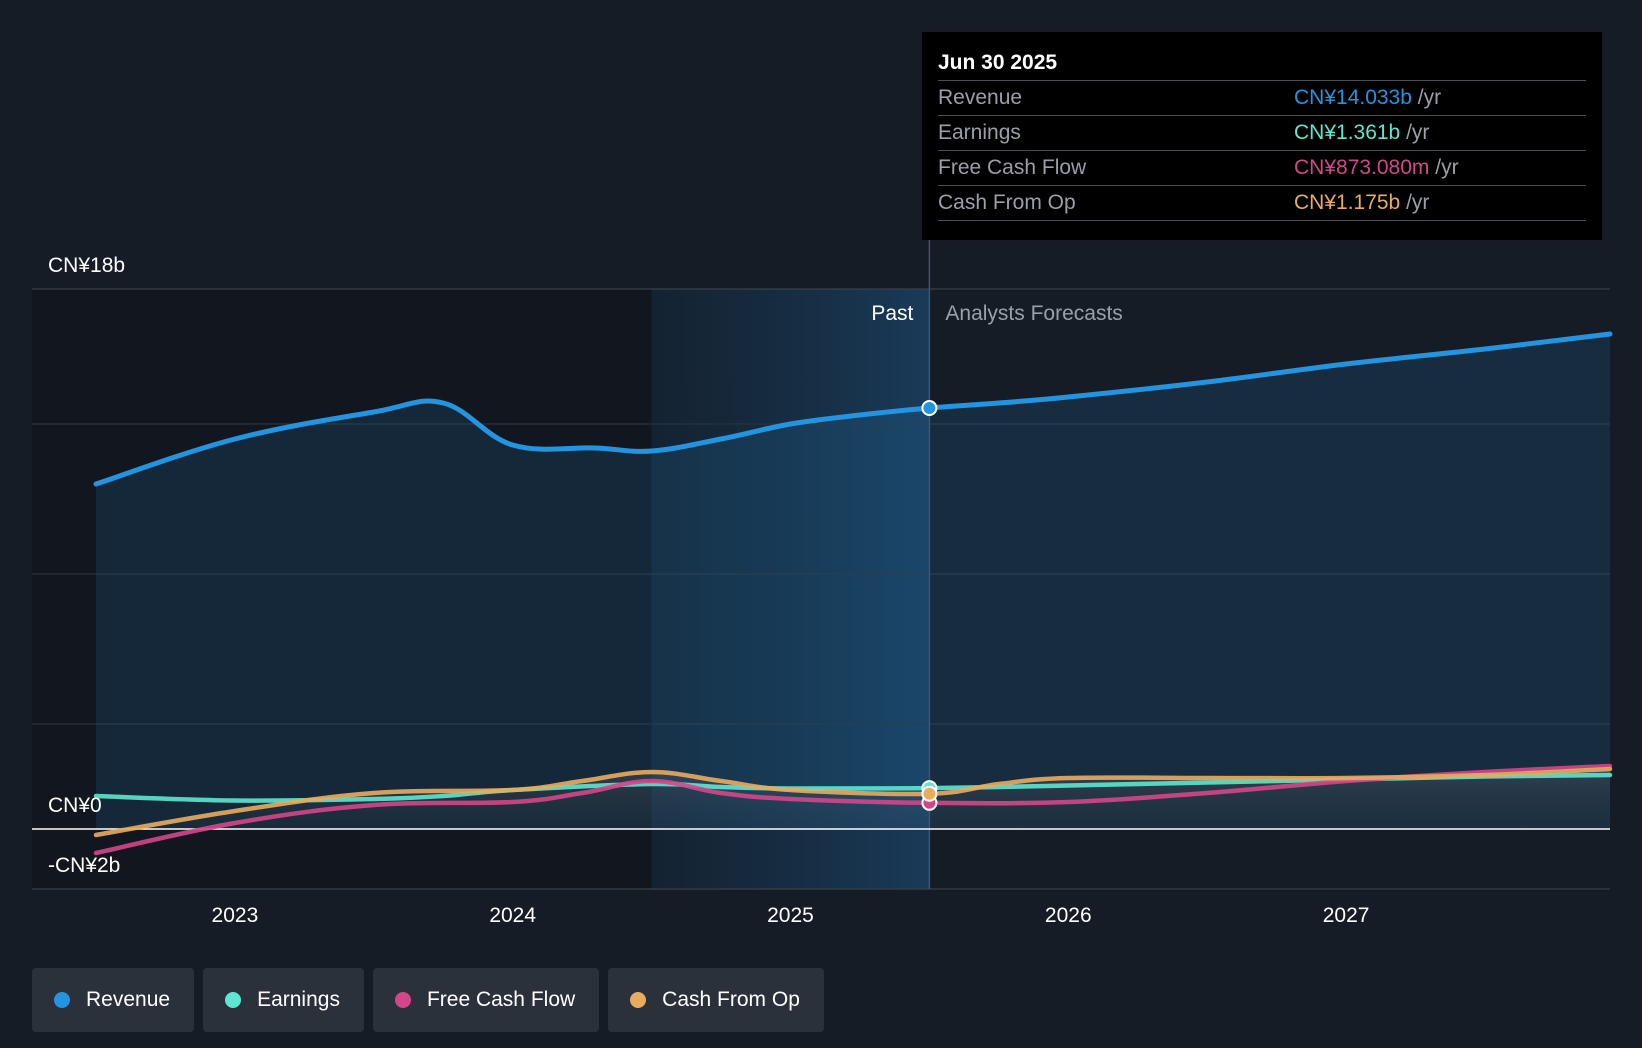 Image resolution: width=1642 pixels, height=1048 pixels. What do you see at coordinates (84, 865) in the screenshot?
I see `y-axis-label-bottom: -CN¥2b` at bounding box center [84, 865].